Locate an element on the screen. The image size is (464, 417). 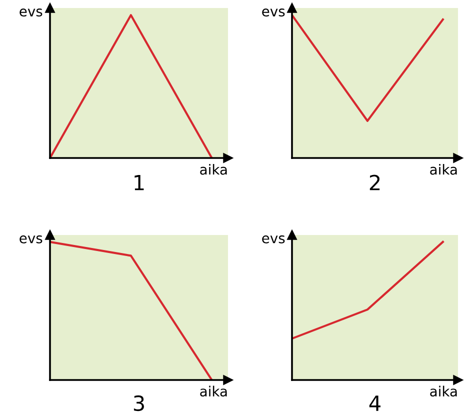
text: 2 is located at coordinates (375, 182).